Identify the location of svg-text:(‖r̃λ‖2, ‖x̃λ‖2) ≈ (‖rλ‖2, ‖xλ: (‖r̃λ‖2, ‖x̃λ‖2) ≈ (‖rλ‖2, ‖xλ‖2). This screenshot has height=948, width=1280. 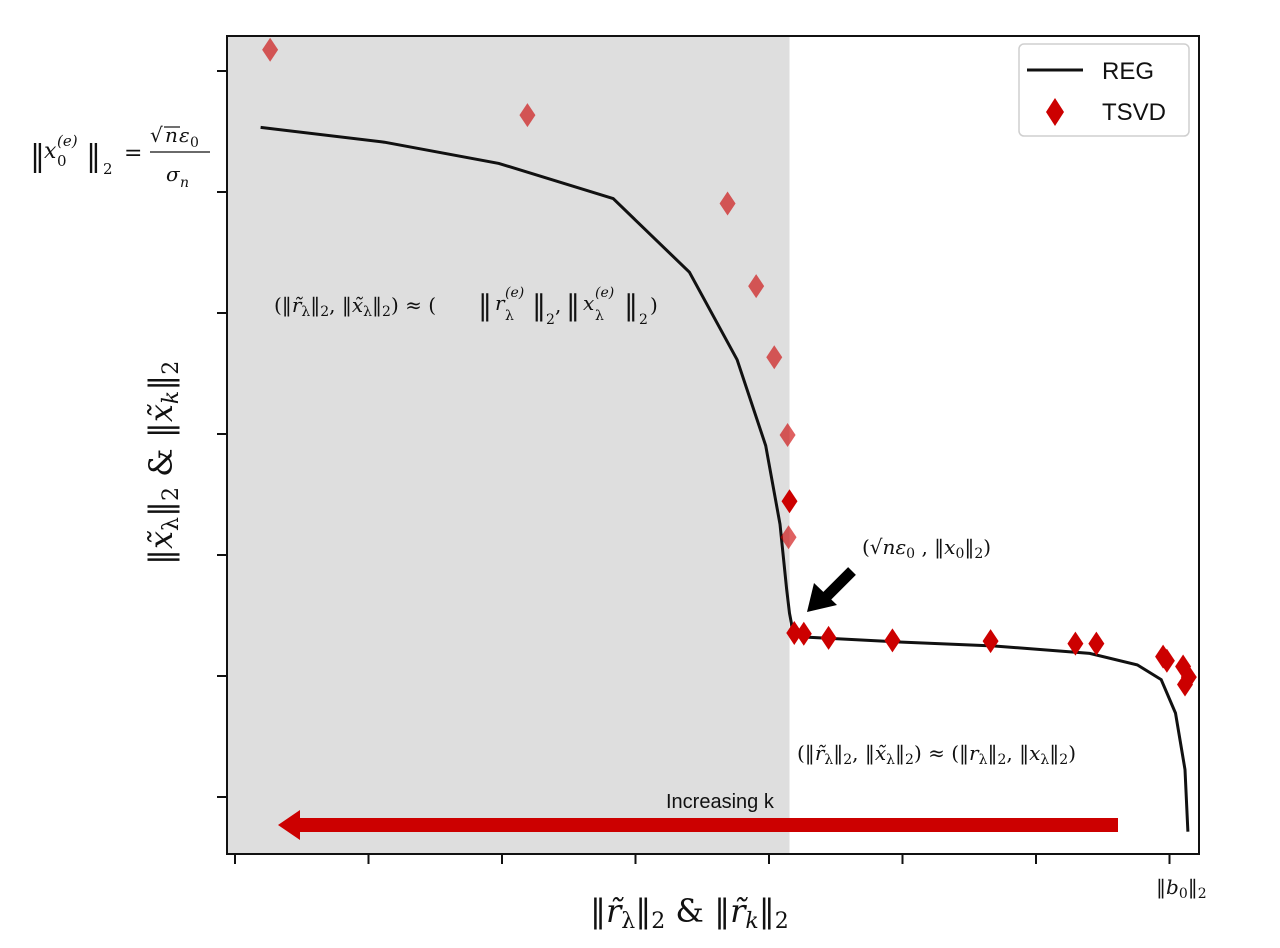
(936, 754).